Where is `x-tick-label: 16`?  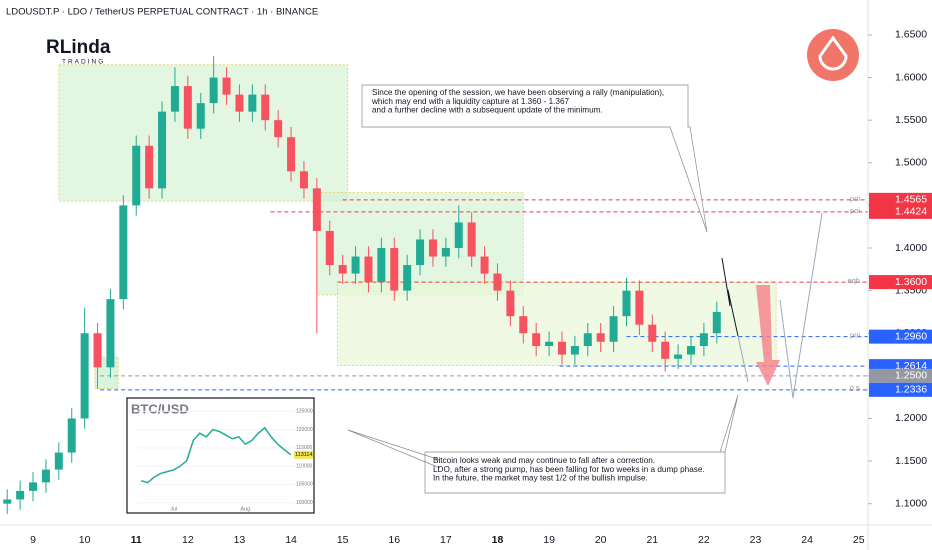 x-tick-label: 16 is located at coordinates (394, 540).